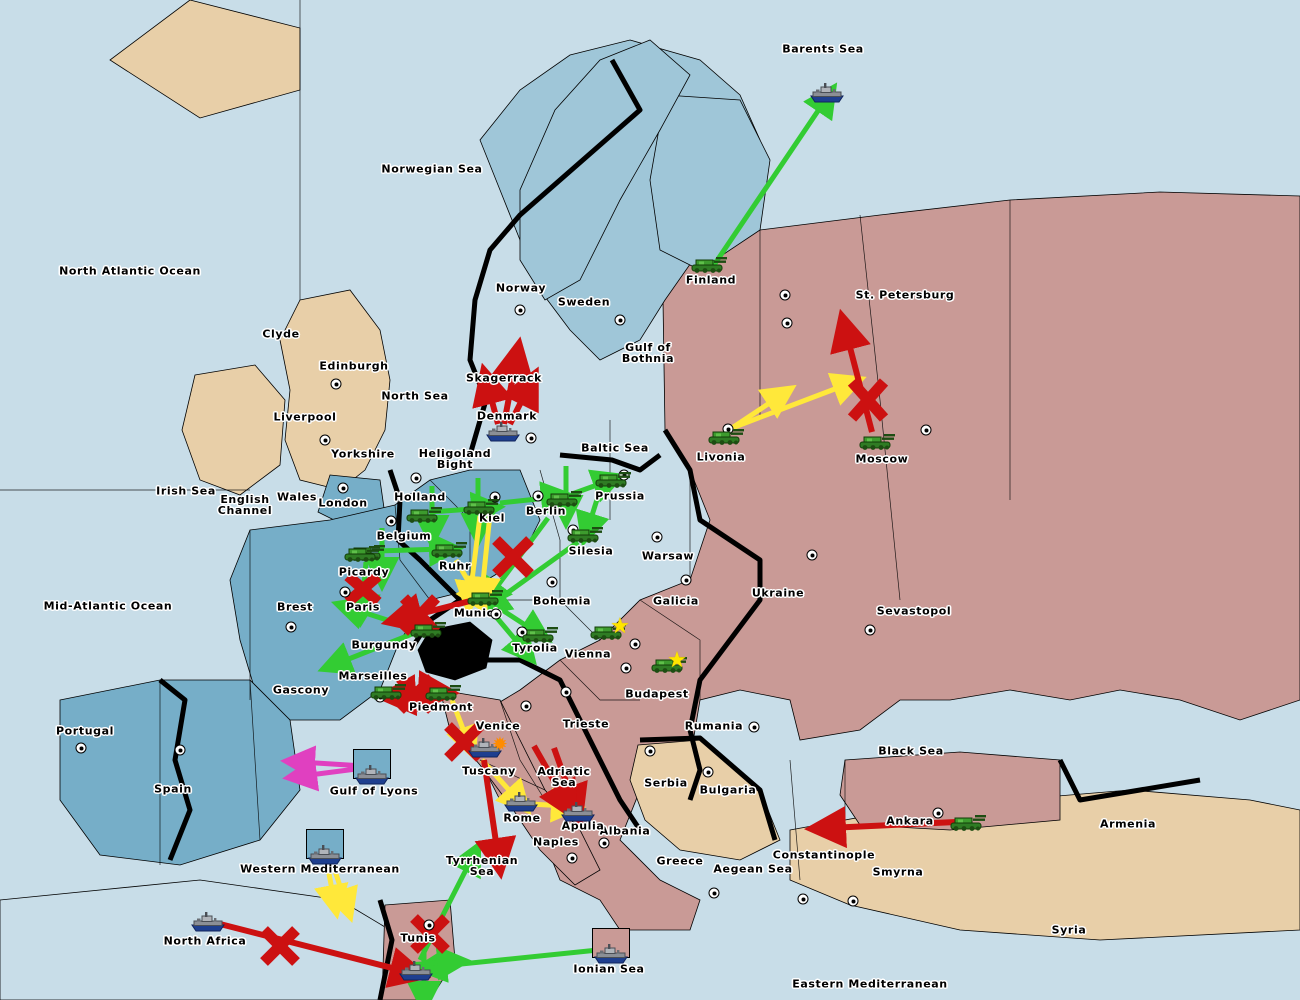 The image size is (1300, 1000). Describe the element at coordinates (527, 577) in the screenshot. I see `support-silesia-munich` at that location.